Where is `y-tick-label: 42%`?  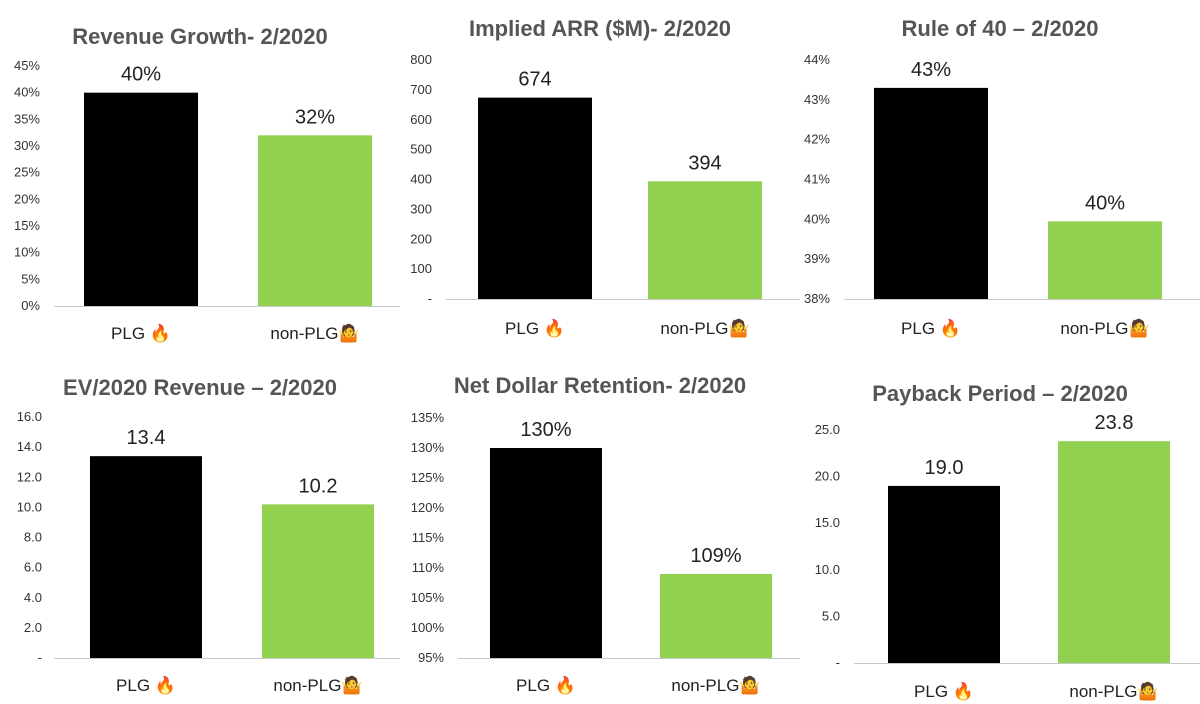 y-tick-label: 42% is located at coordinates (817, 139).